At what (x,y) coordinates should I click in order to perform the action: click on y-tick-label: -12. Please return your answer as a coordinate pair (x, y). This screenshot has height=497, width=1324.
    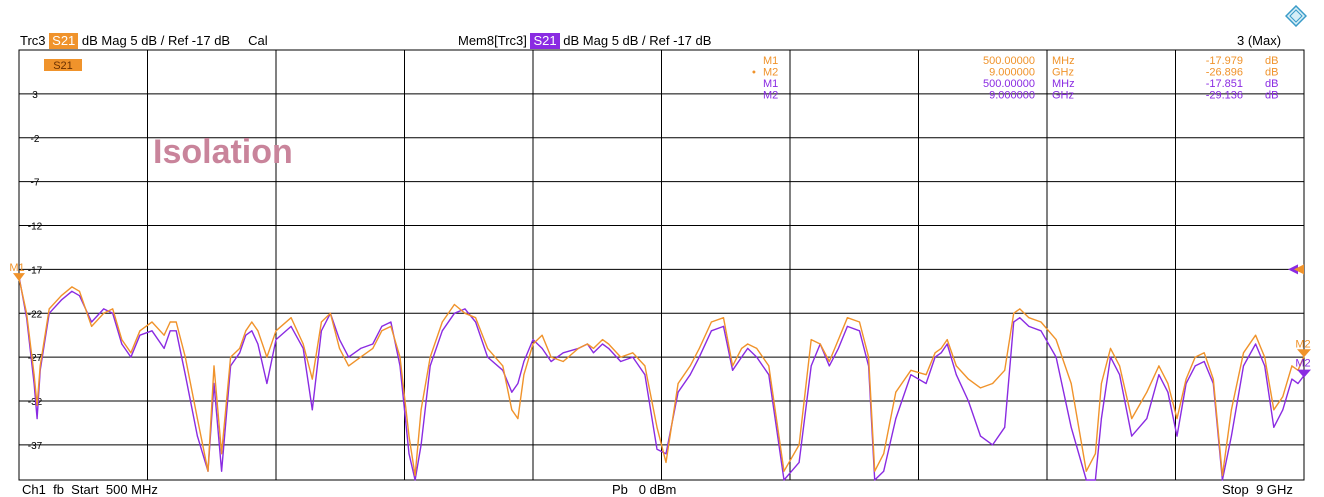
    Looking at the image, I should click on (35, 227).